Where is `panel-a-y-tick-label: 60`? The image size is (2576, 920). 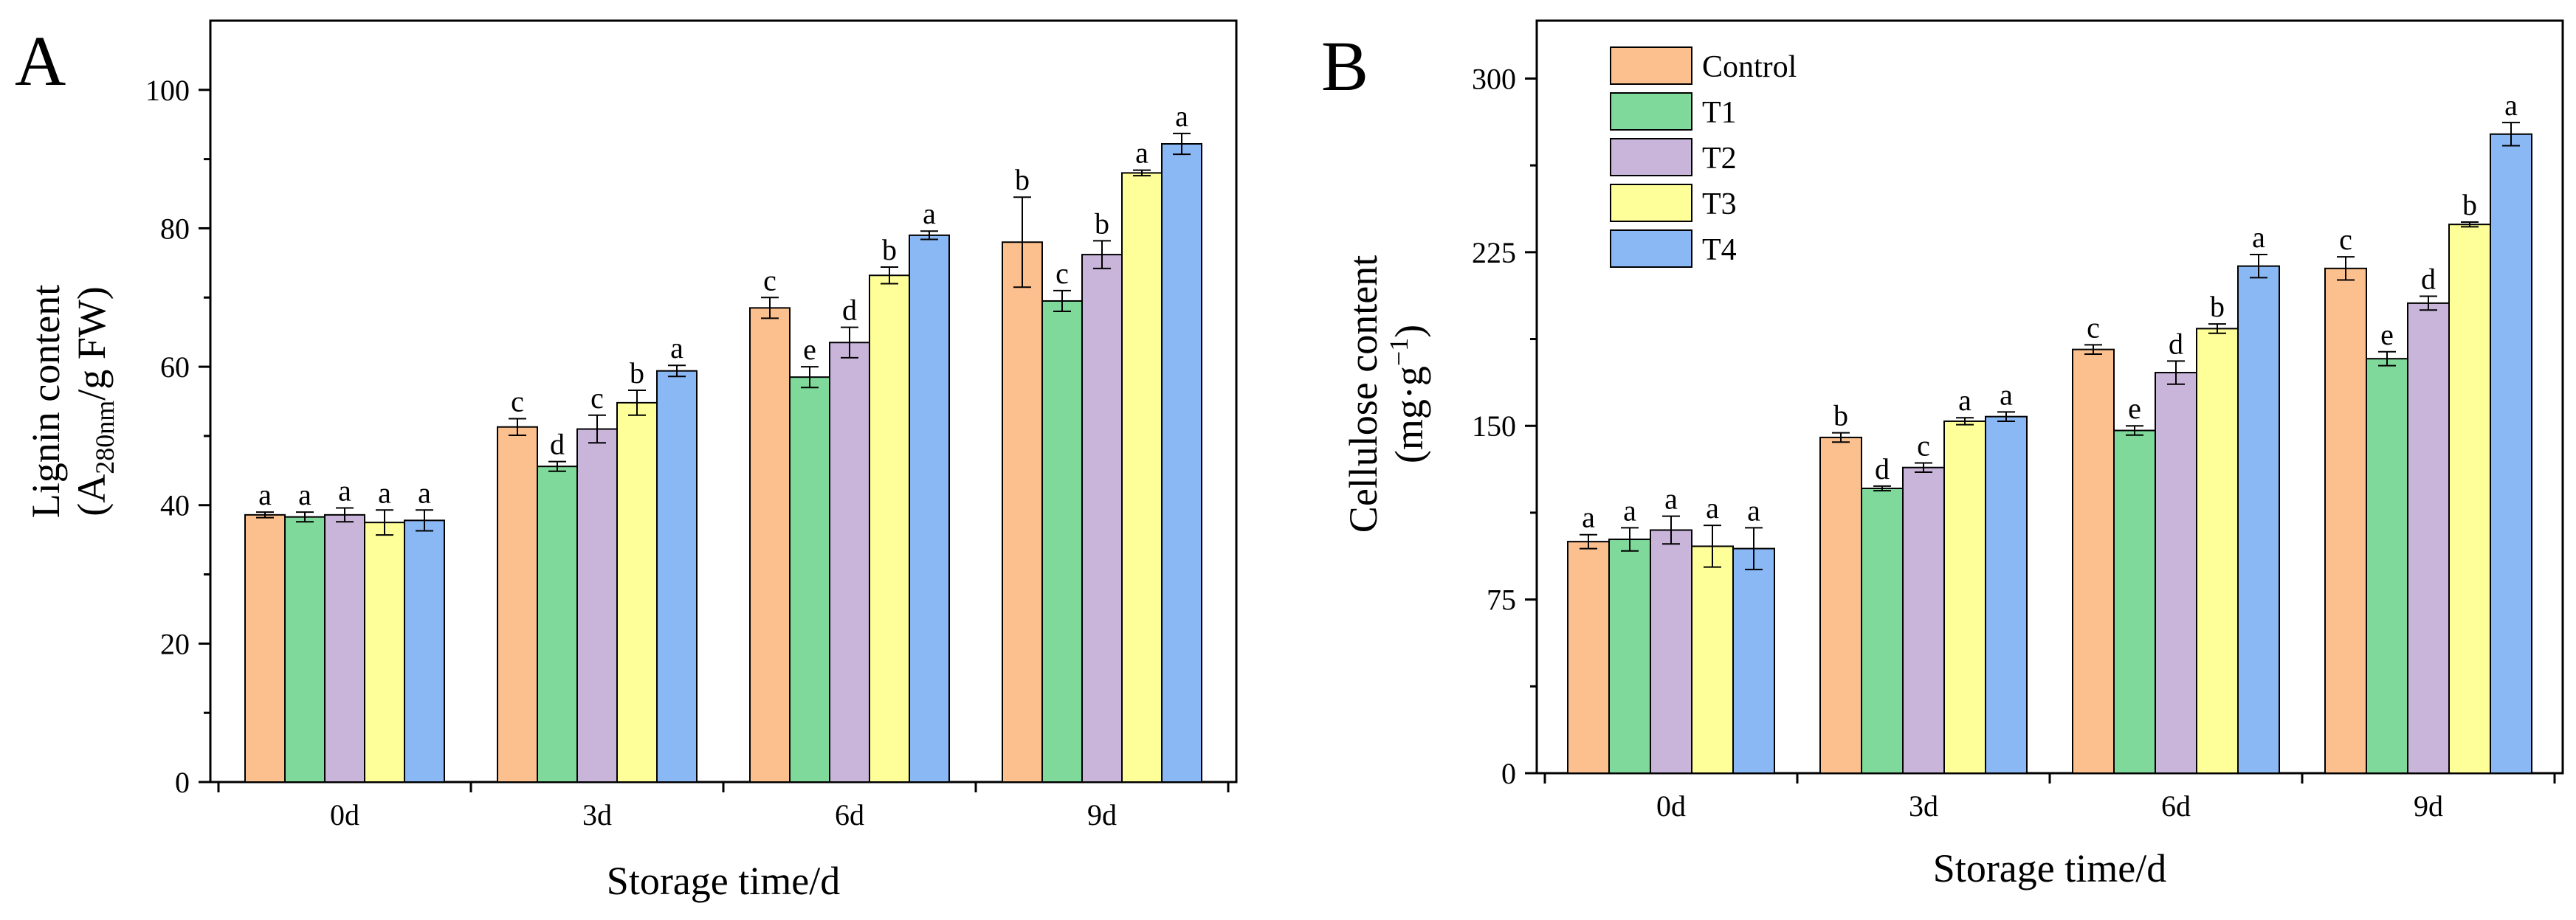
panel-a-y-tick-label: 60 is located at coordinates (175, 367).